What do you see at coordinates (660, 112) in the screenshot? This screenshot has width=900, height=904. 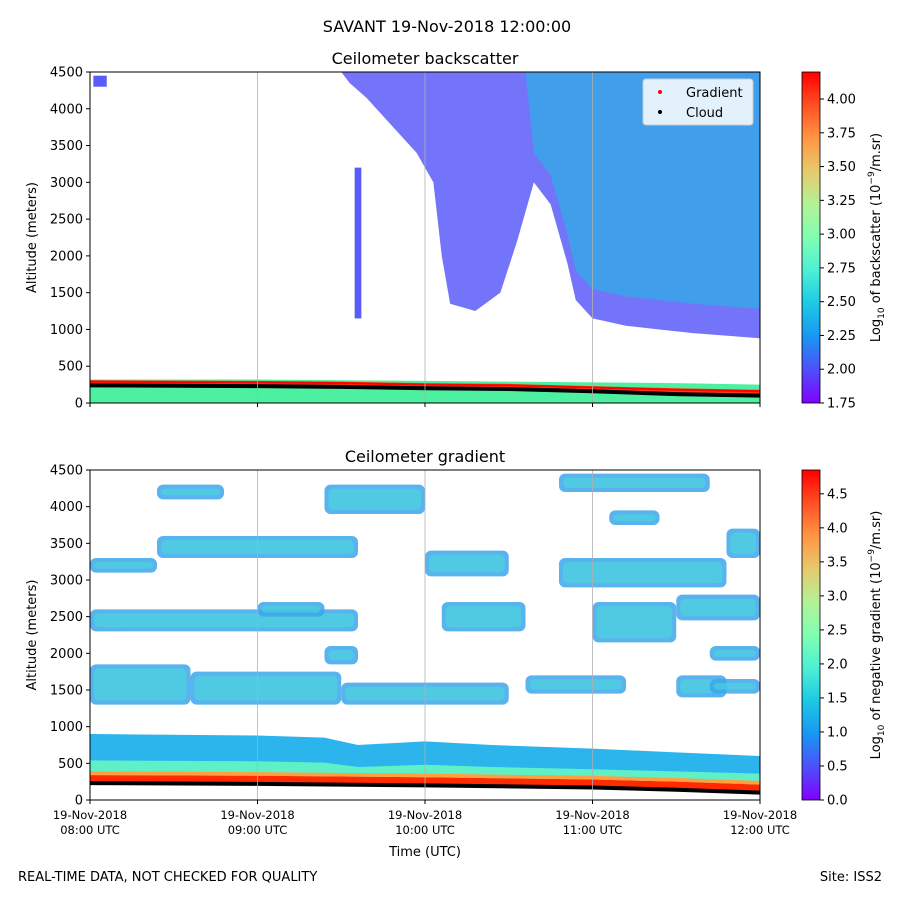 I see `legend-marker-cloud` at bounding box center [660, 112].